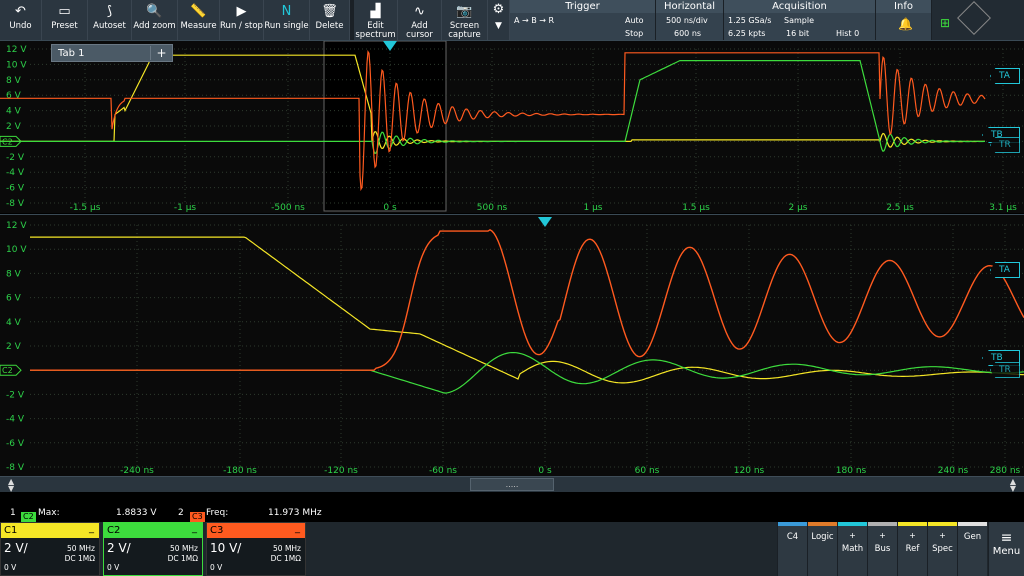 Image resolution: width=1024 pixels, height=576 pixels. I want to click on upper-x-label: 1.5 µs, so click(696, 208).